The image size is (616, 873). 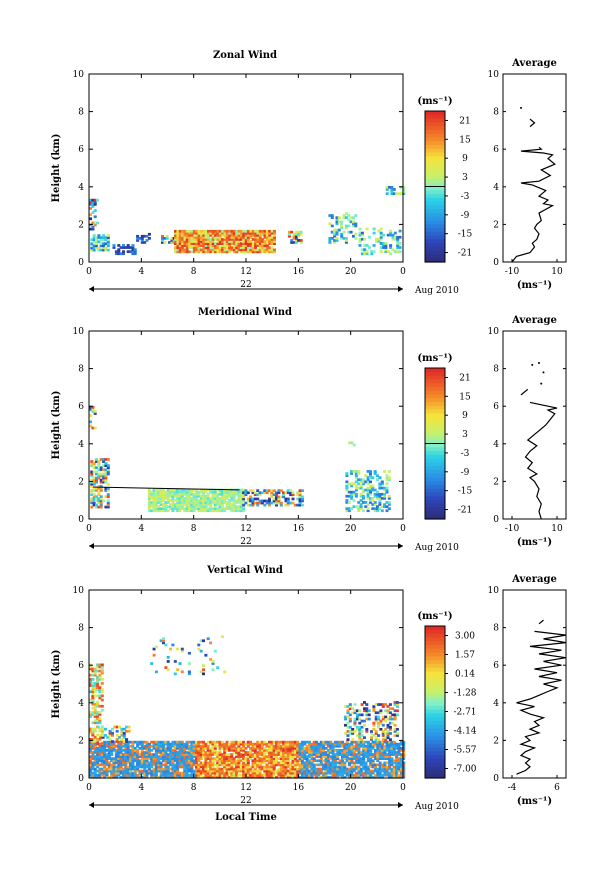 I want to click on avg-x-tick-label: 10, so click(x=557, y=529).